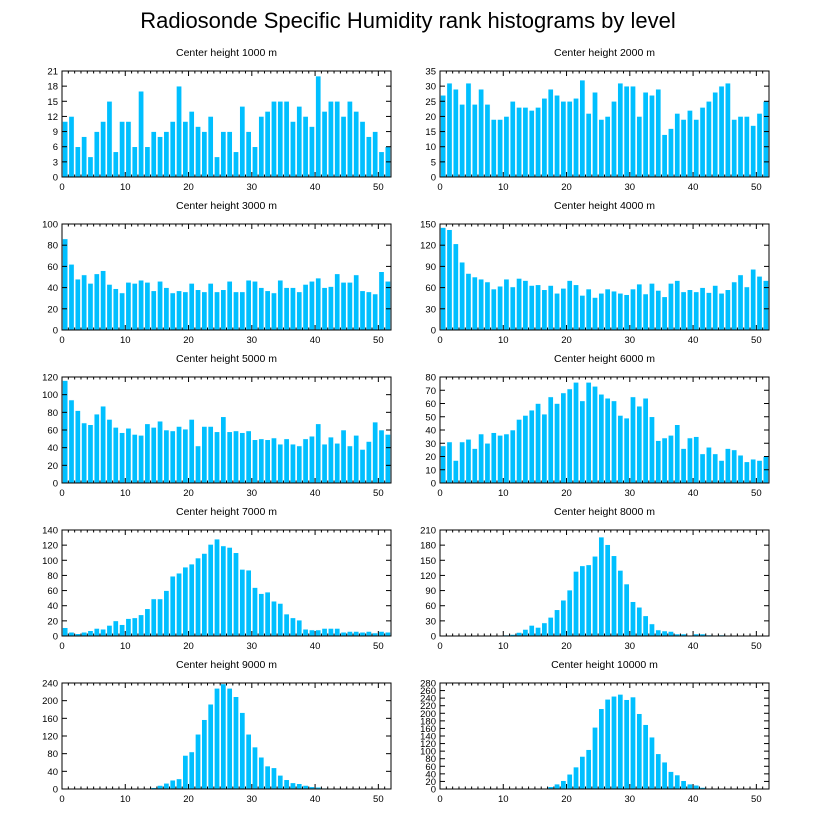  What do you see at coordinates (430, 470) in the screenshot?
I see `y-tick-label: 10` at bounding box center [430, 470].